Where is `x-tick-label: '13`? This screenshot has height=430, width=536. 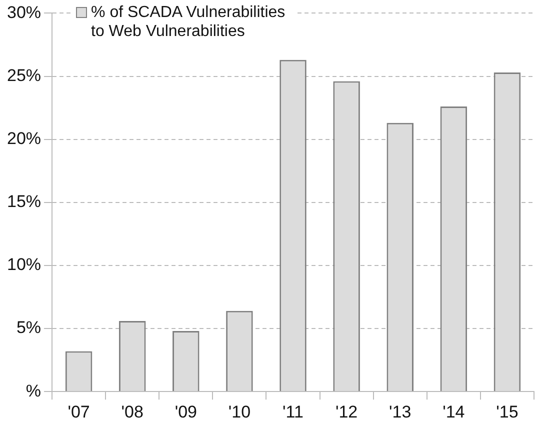 x-tick-label: '13 is located at coordinates (400, 412).